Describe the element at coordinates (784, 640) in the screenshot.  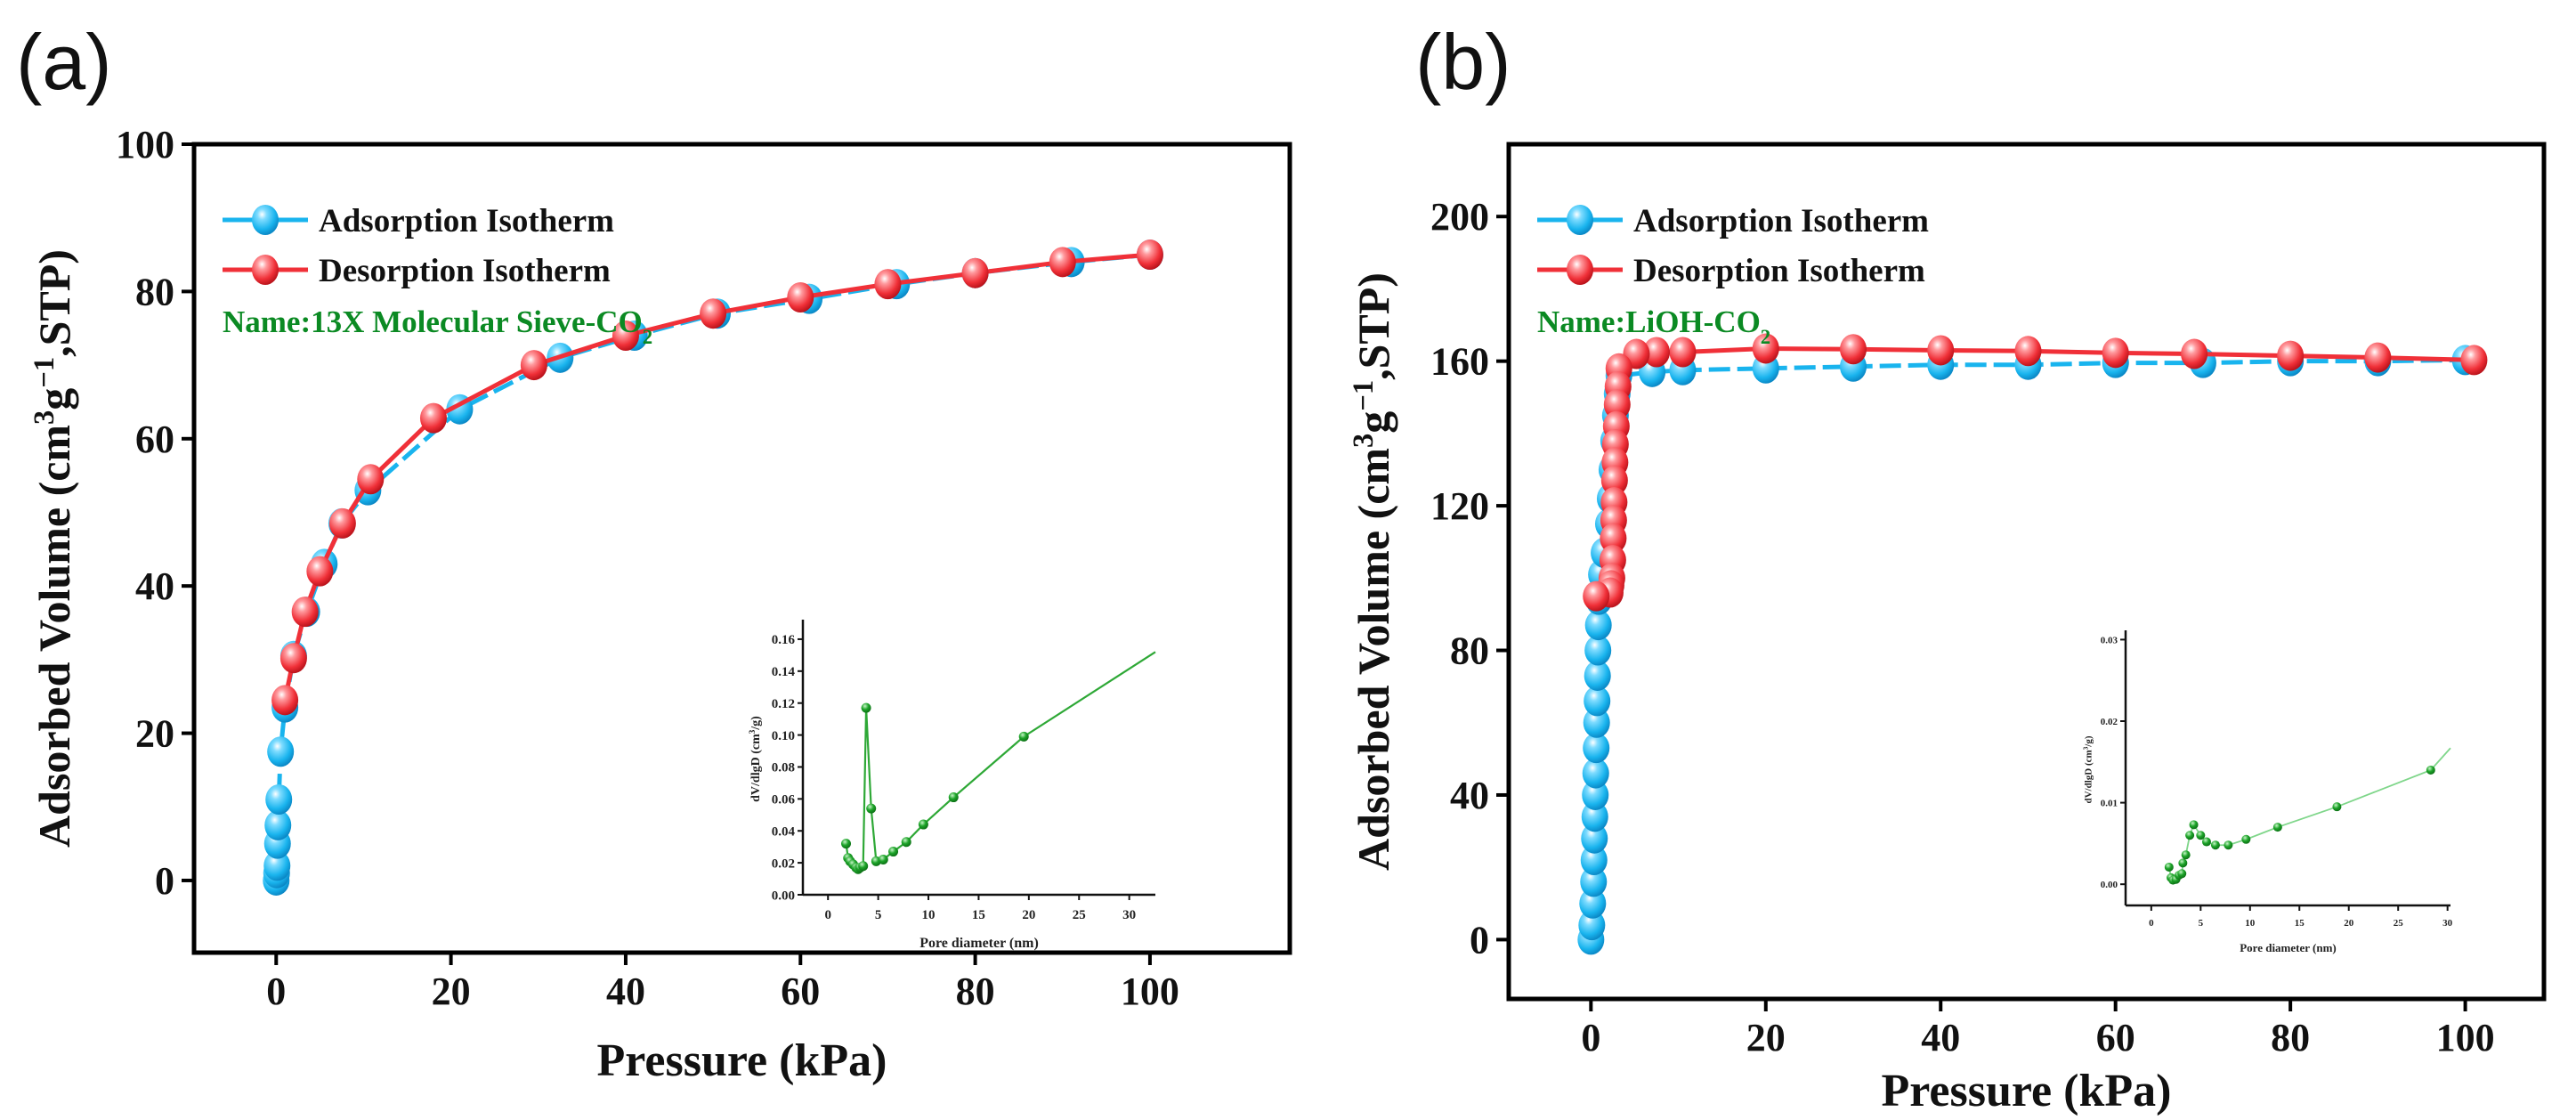
I see `inset-y-tick-label: 0.16` at that location.